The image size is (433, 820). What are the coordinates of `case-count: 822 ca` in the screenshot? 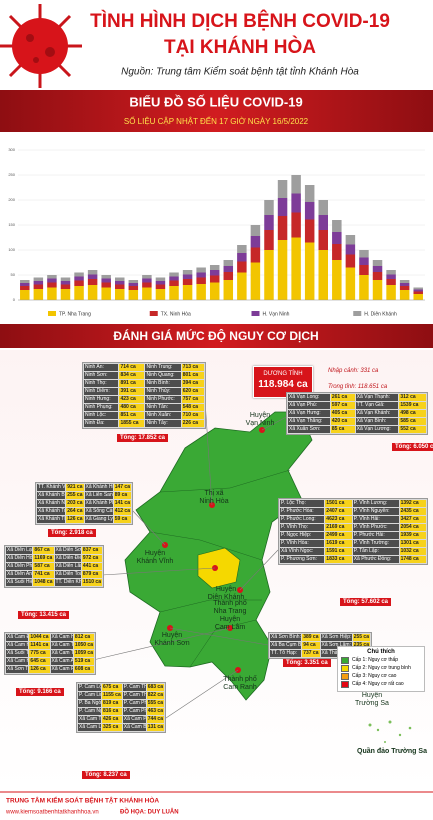 It's located at (155, 695).